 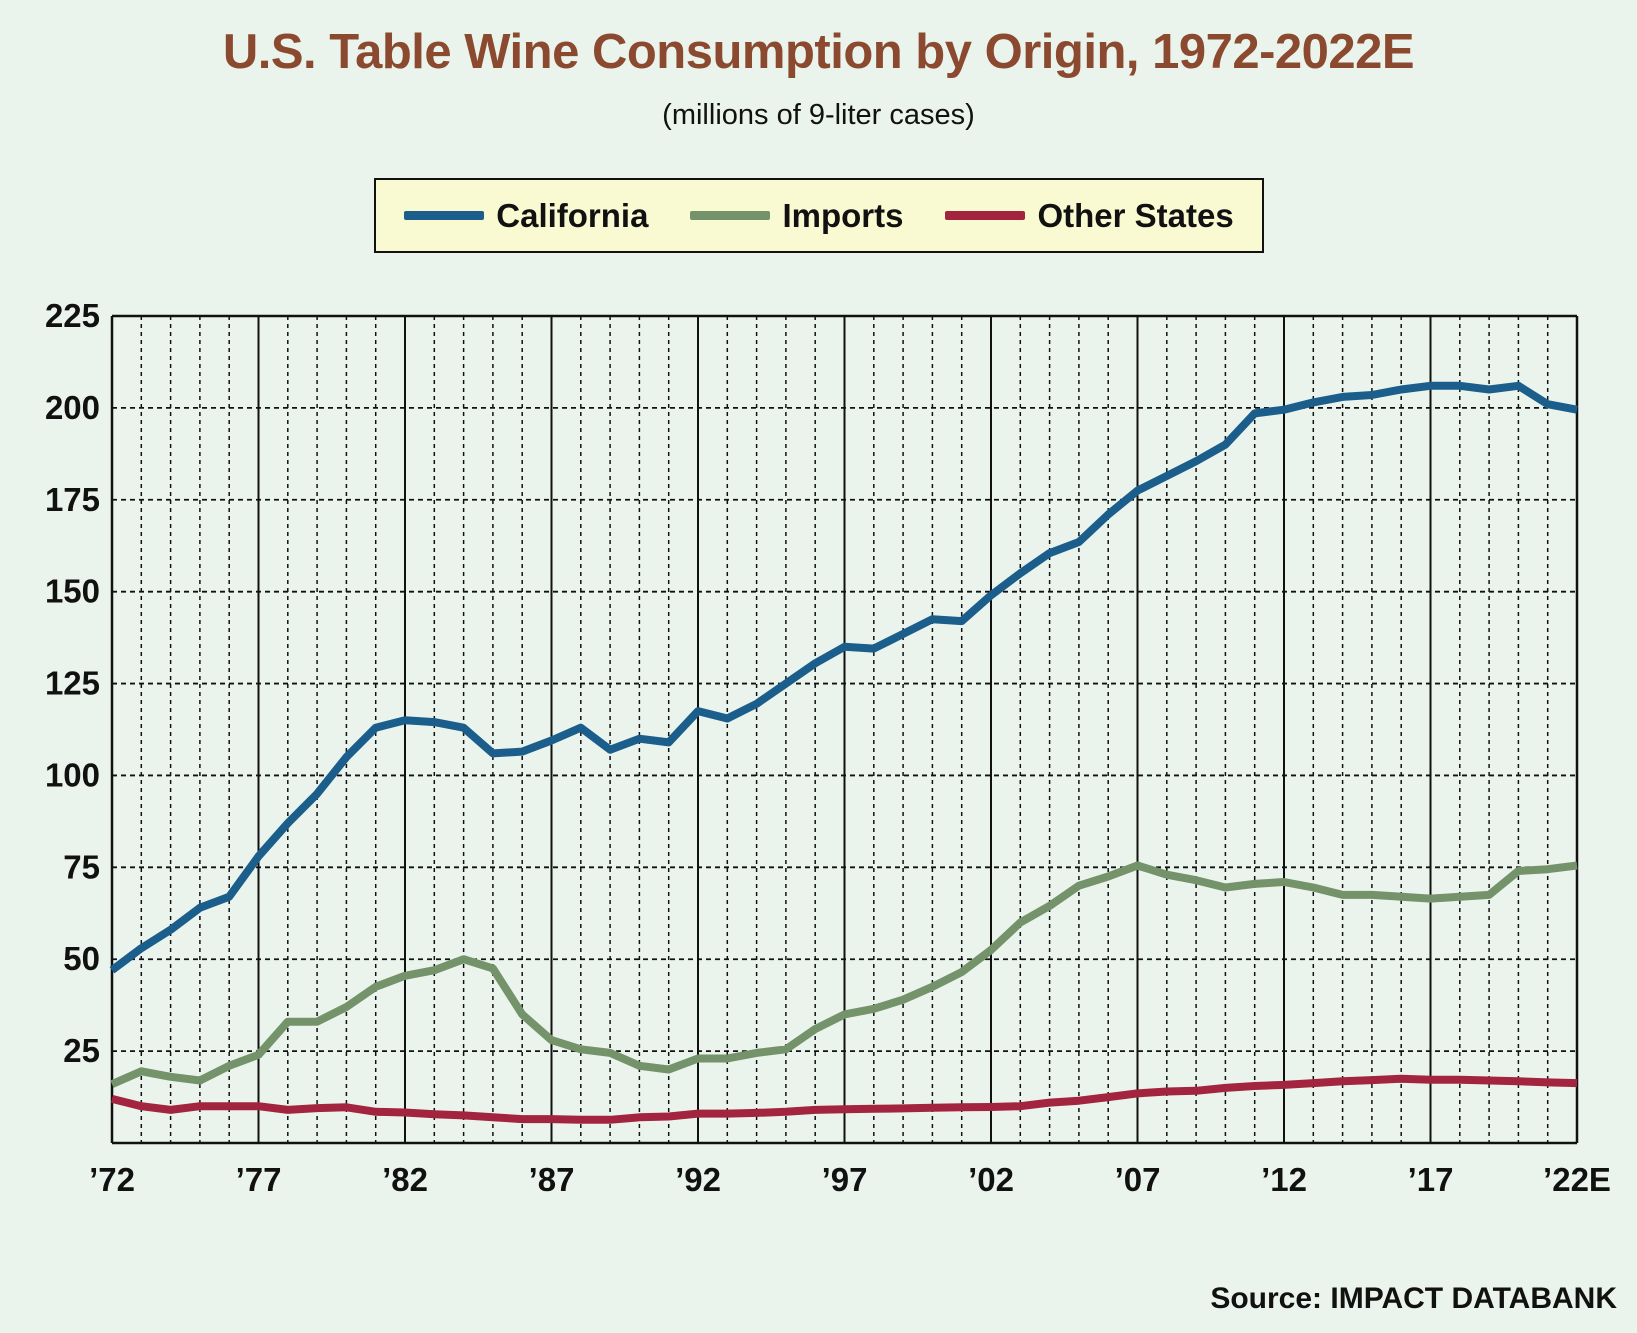 I want to click on y-tick-label: 200, so click(x=72, y=407).